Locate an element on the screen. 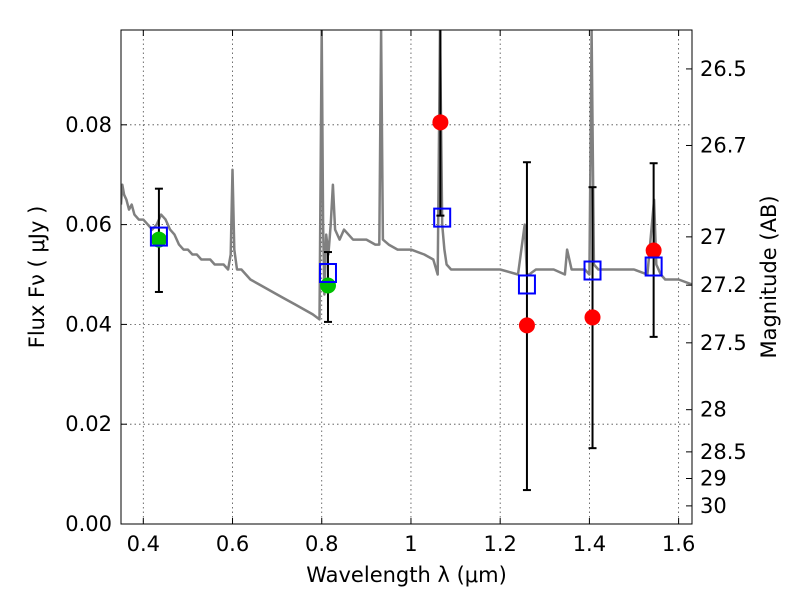 Image resolution: width=800 pixels, height=600 pixels. x-tick-label: 1.4 is located at coordinates (589, 544).